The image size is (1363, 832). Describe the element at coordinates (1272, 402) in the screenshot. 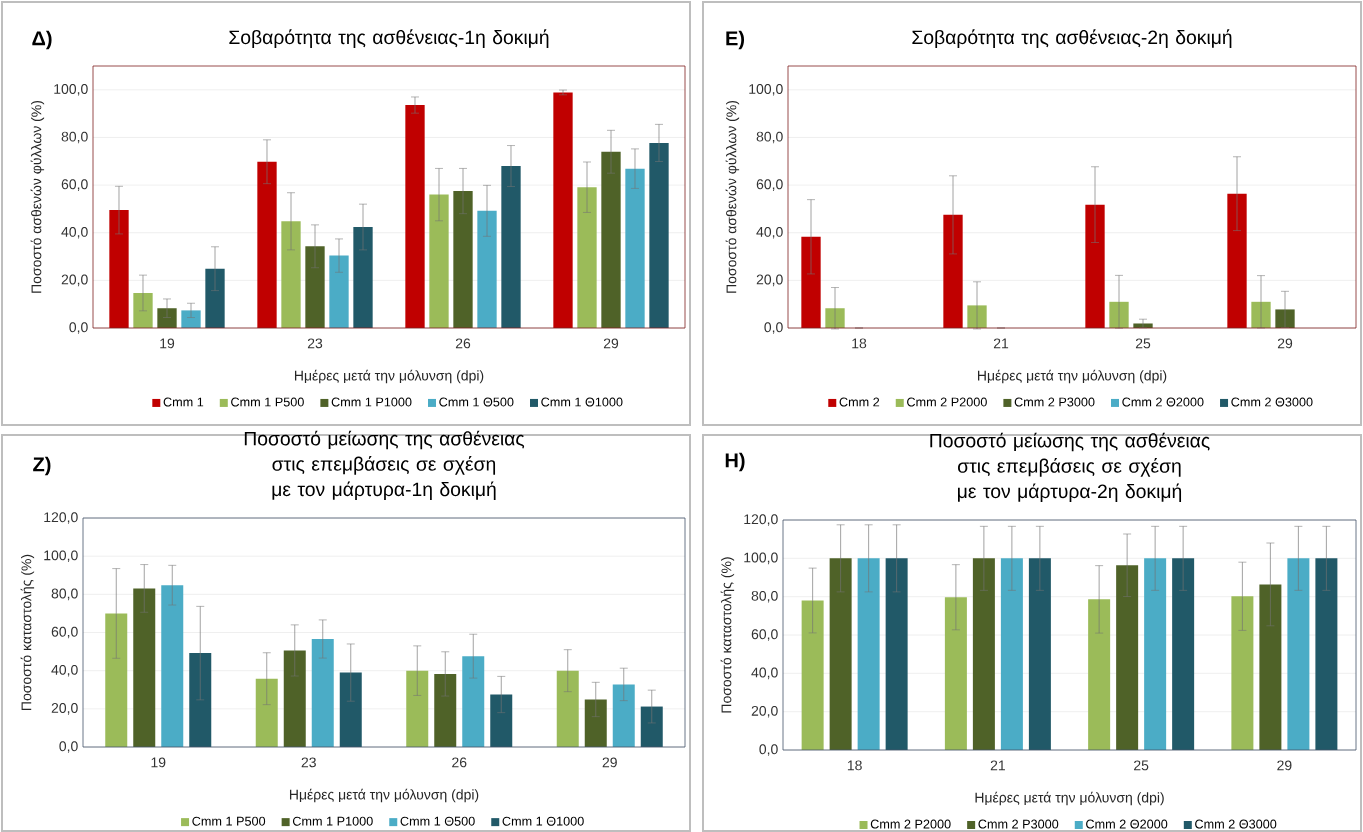

I see `legend-label: Cmm 2 Θ3000` at that location.